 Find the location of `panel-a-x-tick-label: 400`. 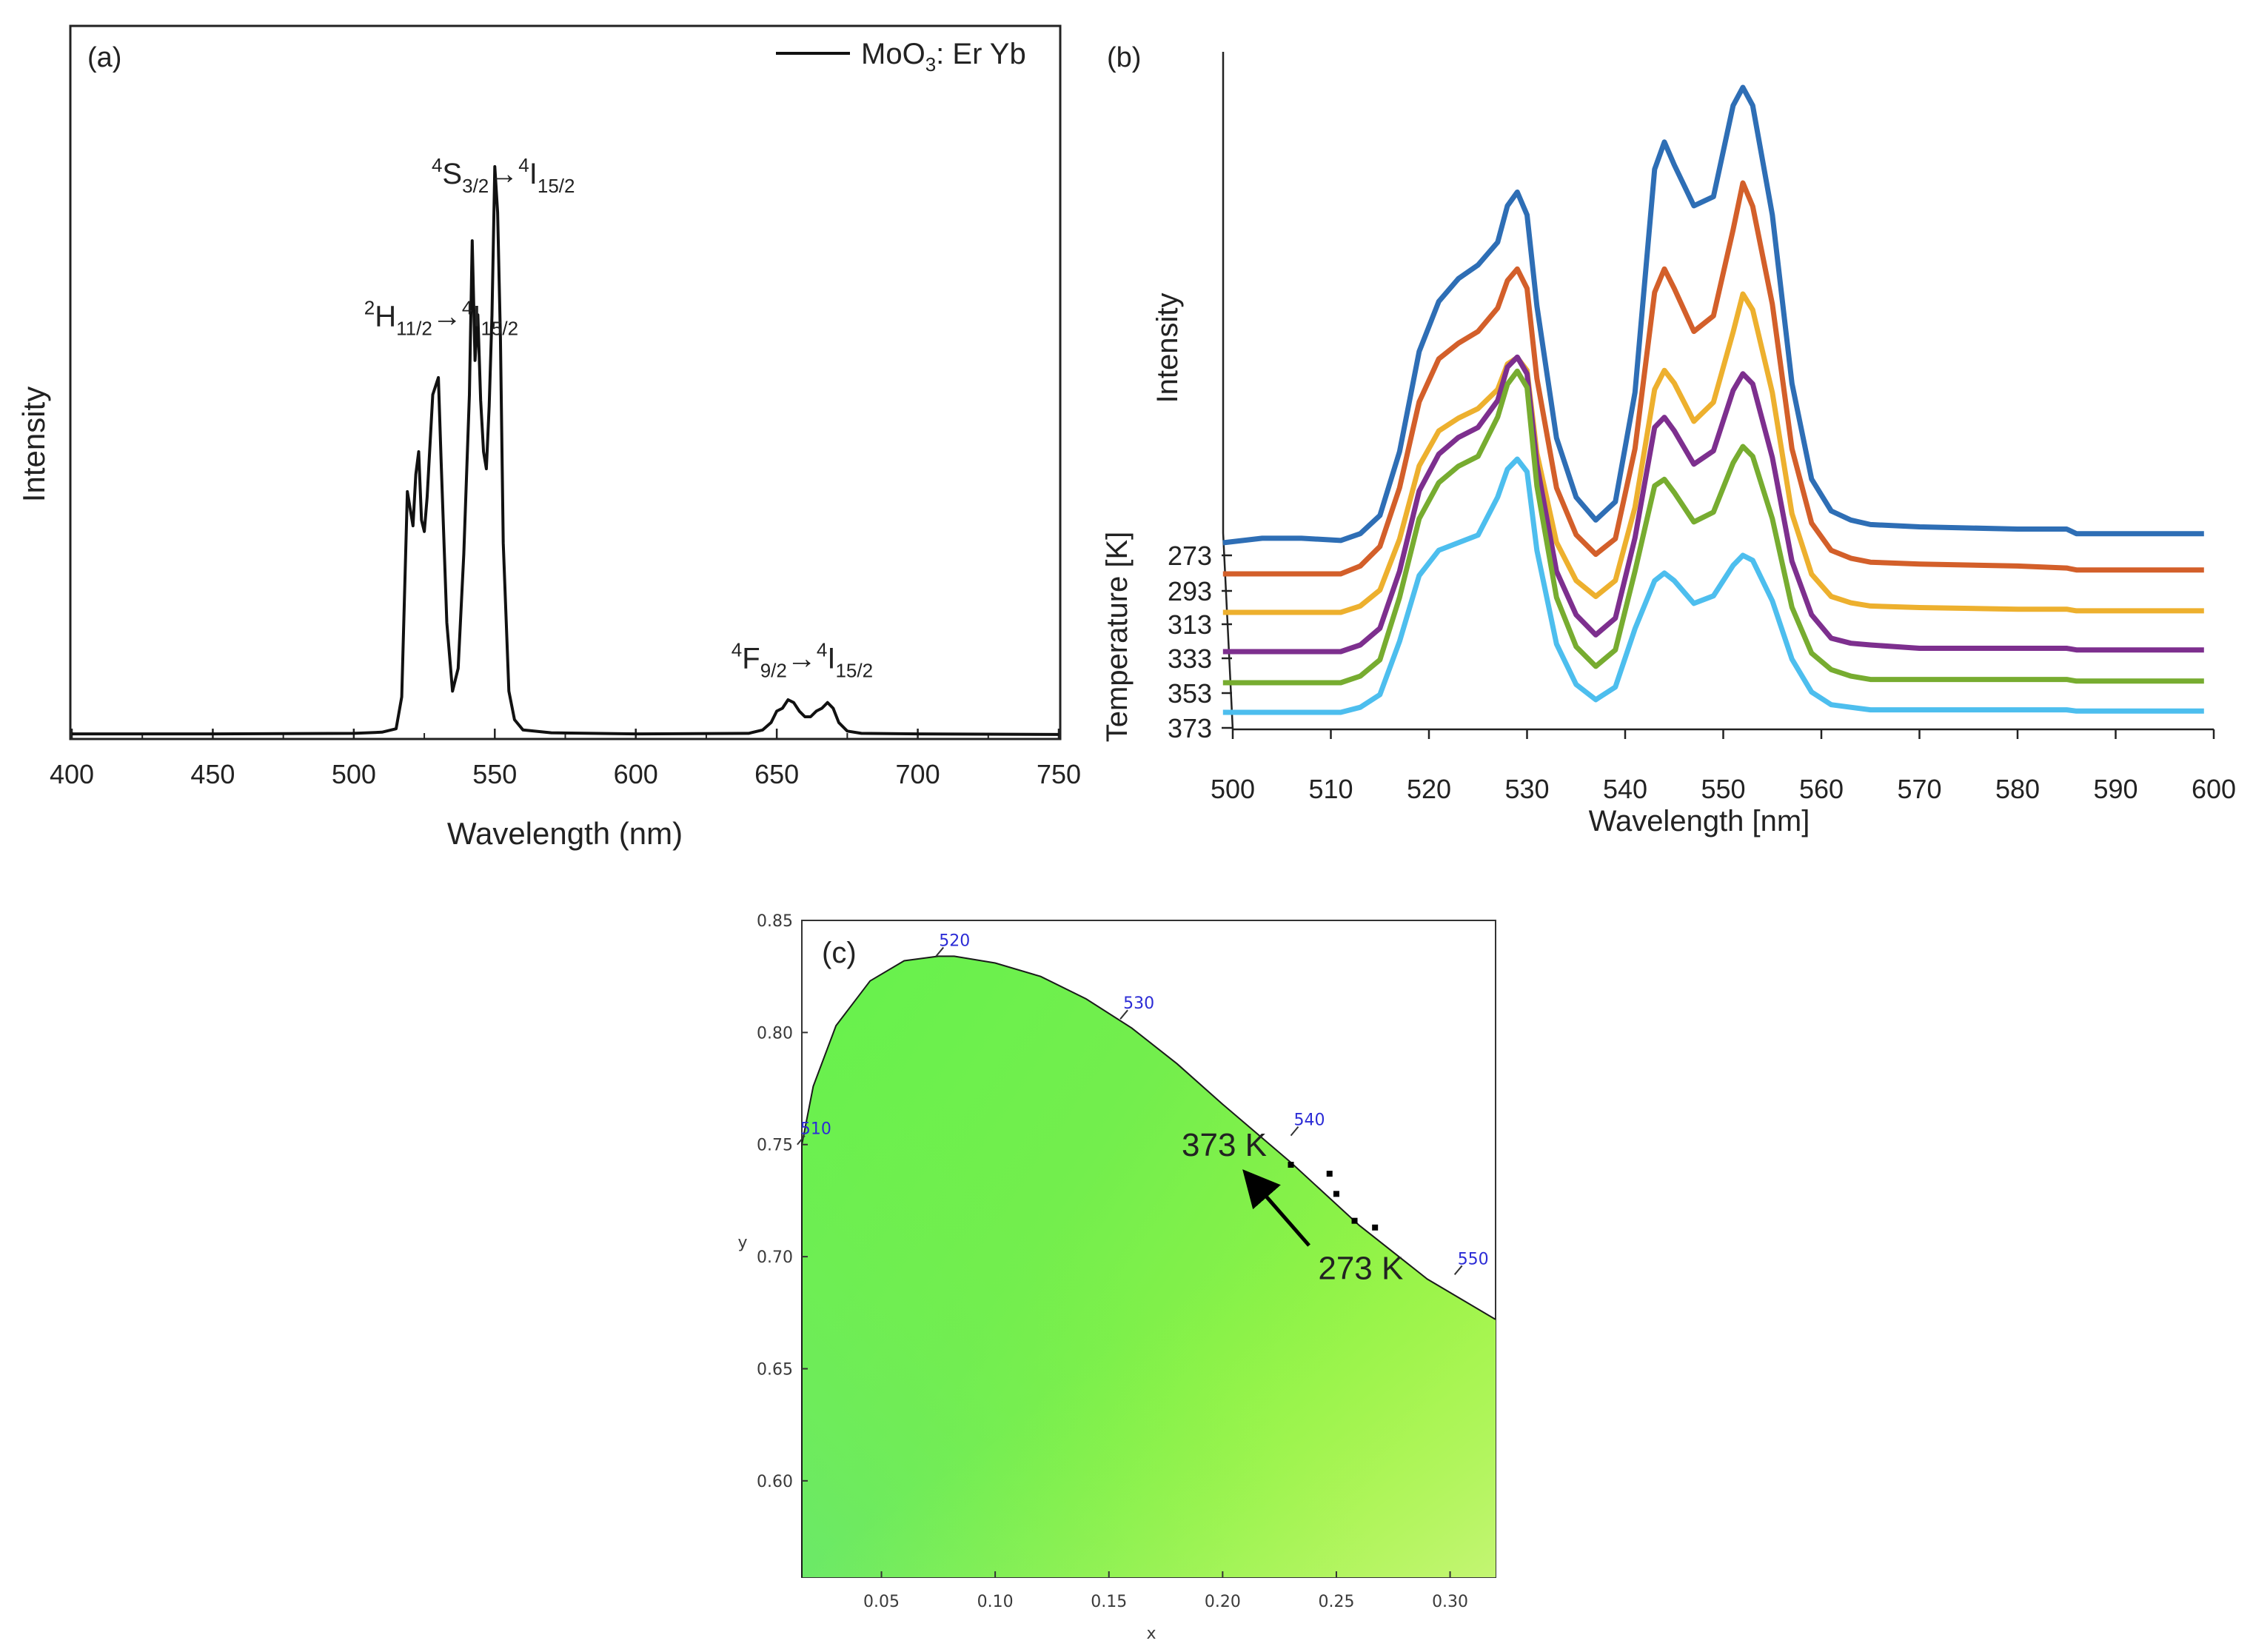

panel-a-x-tick-label: 400 is located at coordinates (72, 774).